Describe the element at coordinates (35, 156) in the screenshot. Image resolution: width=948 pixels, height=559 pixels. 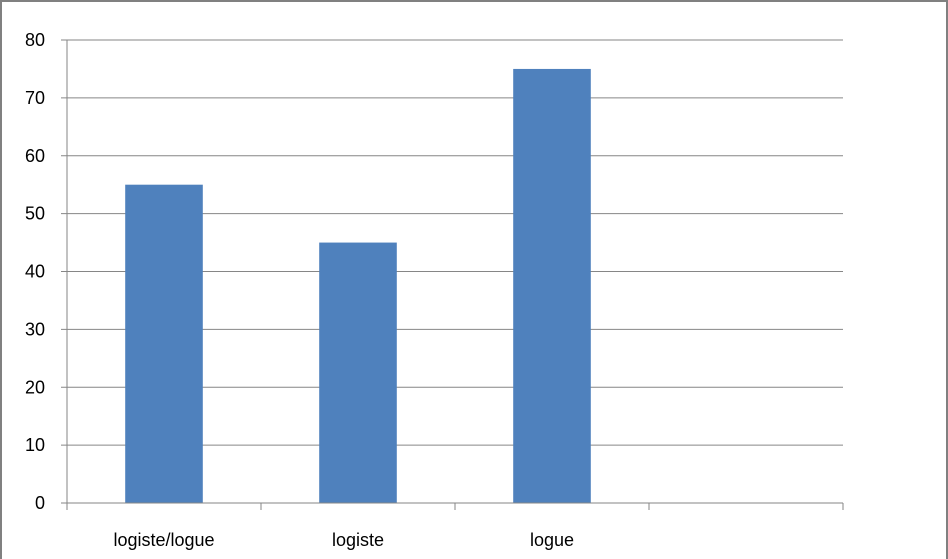
I see `y-tick-label: 60` at that location.